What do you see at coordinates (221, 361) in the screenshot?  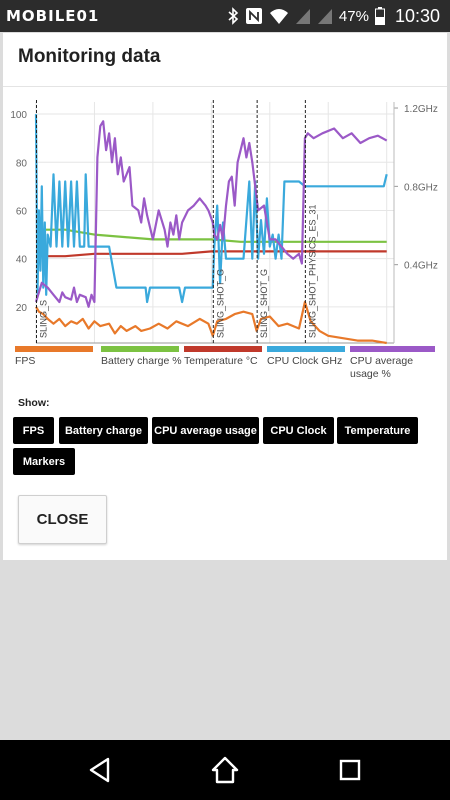 I see `legend-label: Temperature °C` at bounding box center [221, 361].